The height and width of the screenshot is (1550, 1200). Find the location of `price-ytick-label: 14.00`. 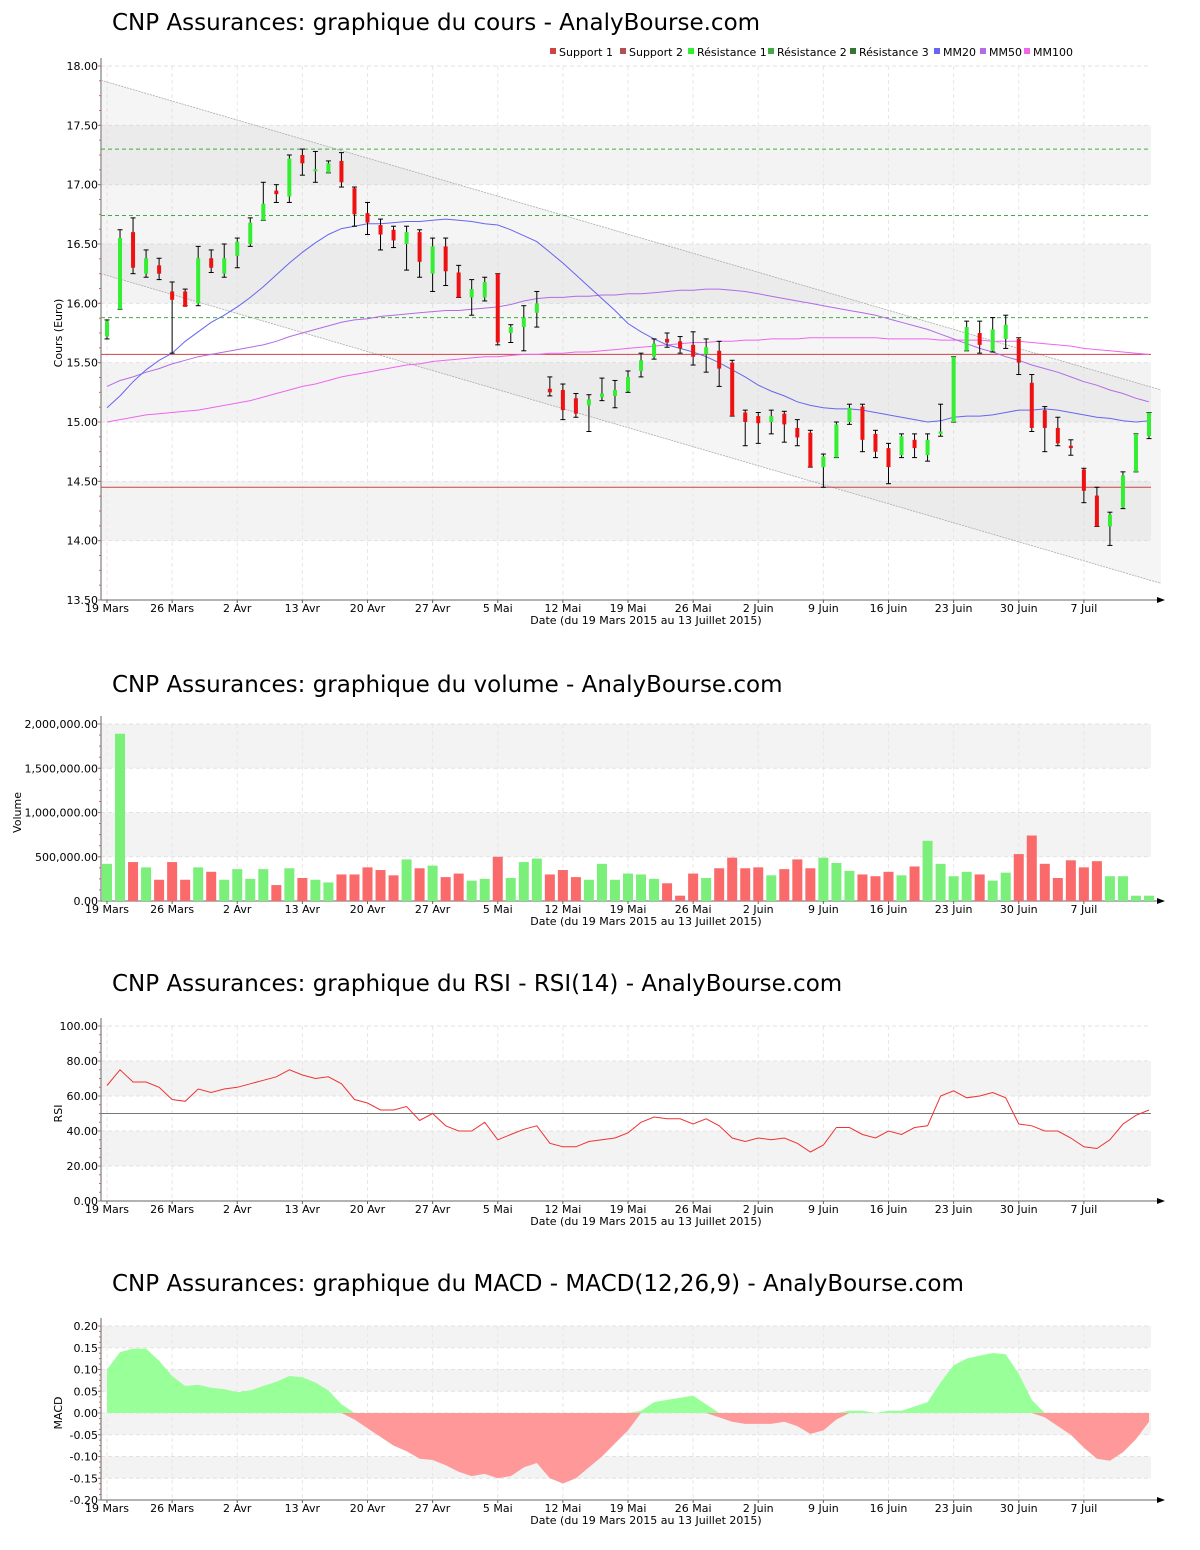

price-ytick-label: 14.00 is located at coordinates (83, 541).